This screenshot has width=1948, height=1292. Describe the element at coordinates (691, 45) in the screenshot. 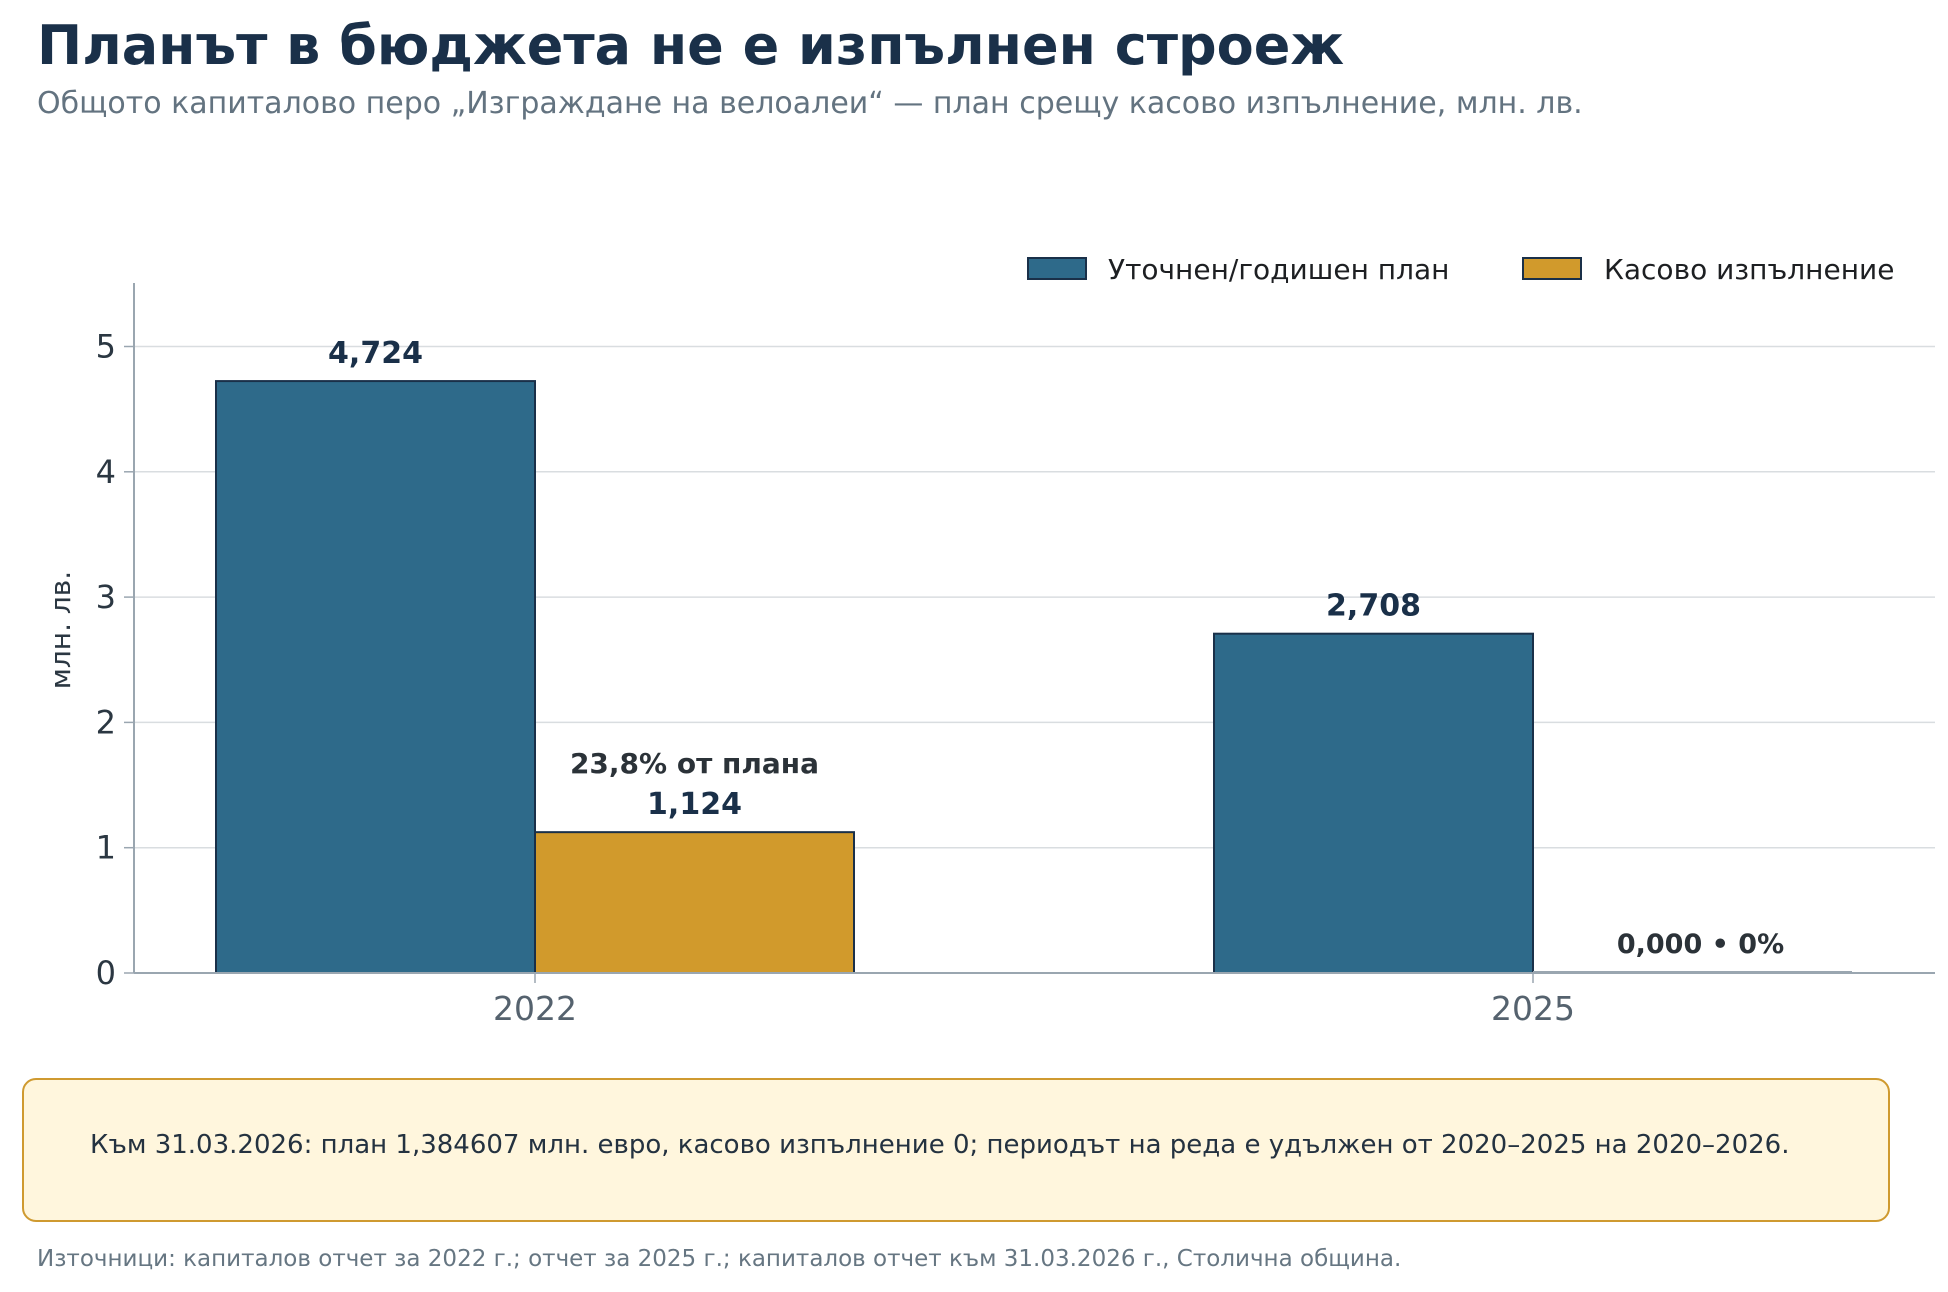

I see `chart-title: Планът в бюджета не е изпълнен строеж` at that location.